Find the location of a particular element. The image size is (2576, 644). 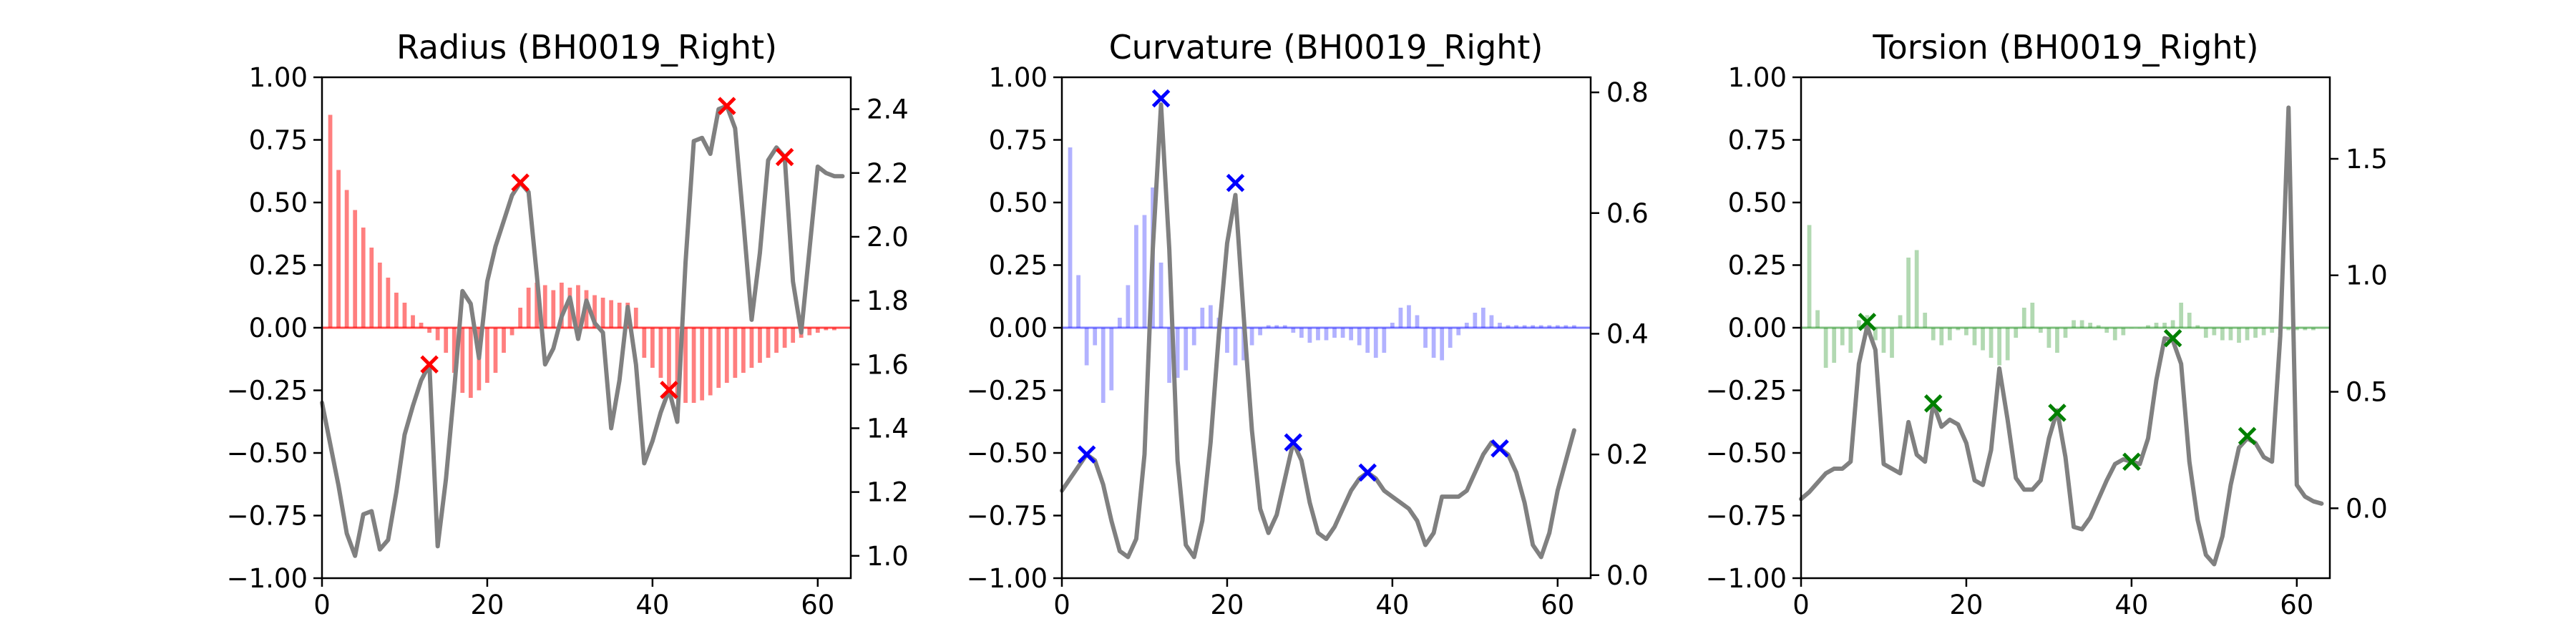

x-tick-label: 0 is located at coordinates (1061, 605).